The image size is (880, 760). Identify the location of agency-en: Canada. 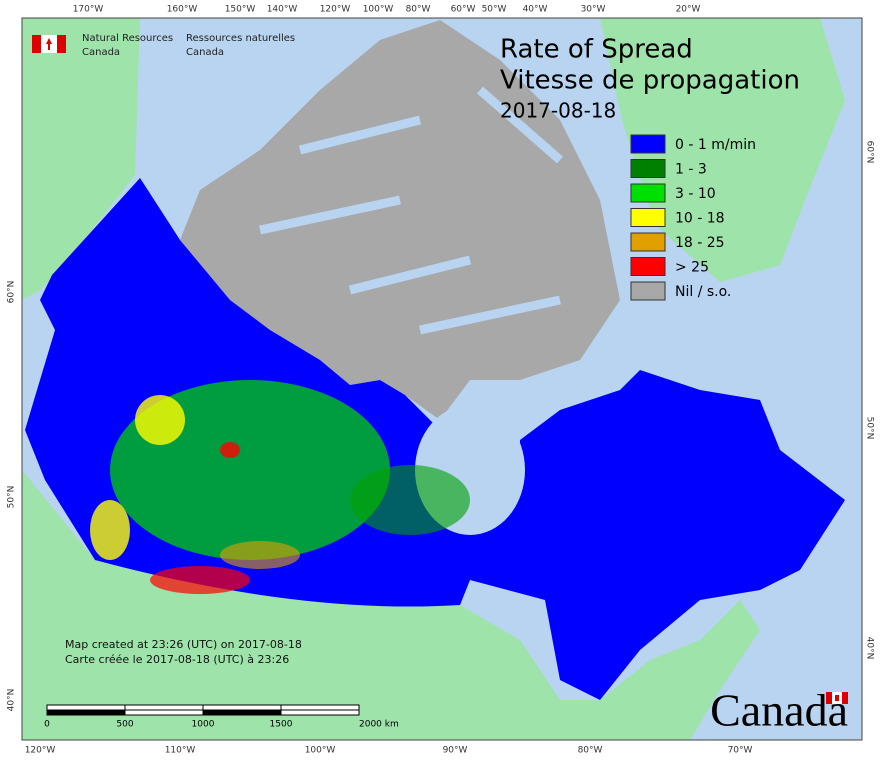
(101, 52).